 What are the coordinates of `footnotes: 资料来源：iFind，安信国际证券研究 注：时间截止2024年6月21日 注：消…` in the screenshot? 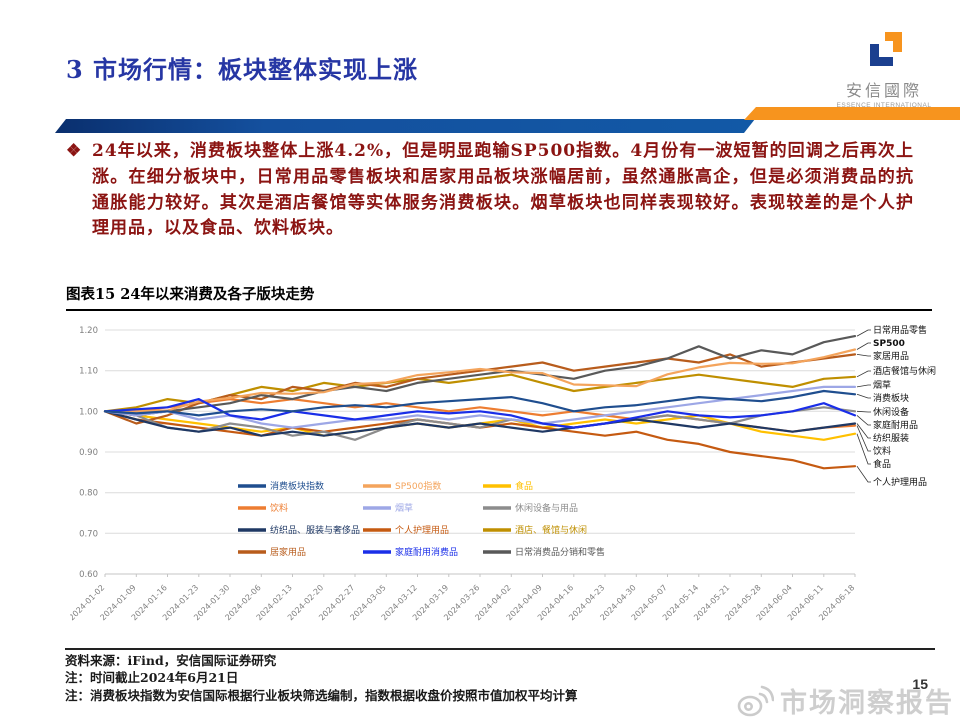 It's located at (500, 676).